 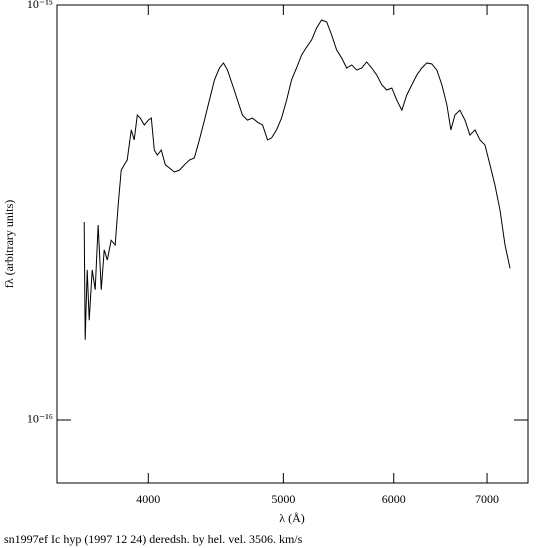 What do you see at coordinates (487, 499) in the screenshot?
I see `x-tick-label: 7000` at bounding box center [487, 499].